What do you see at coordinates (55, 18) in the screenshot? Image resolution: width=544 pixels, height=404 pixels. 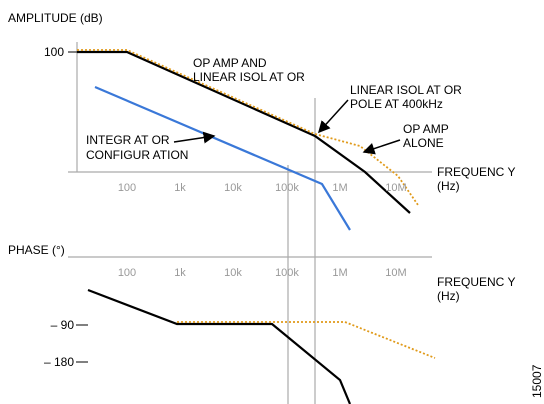 I see `y-label: AMPLITUDE (dB)` at bounding box center [55, 18].